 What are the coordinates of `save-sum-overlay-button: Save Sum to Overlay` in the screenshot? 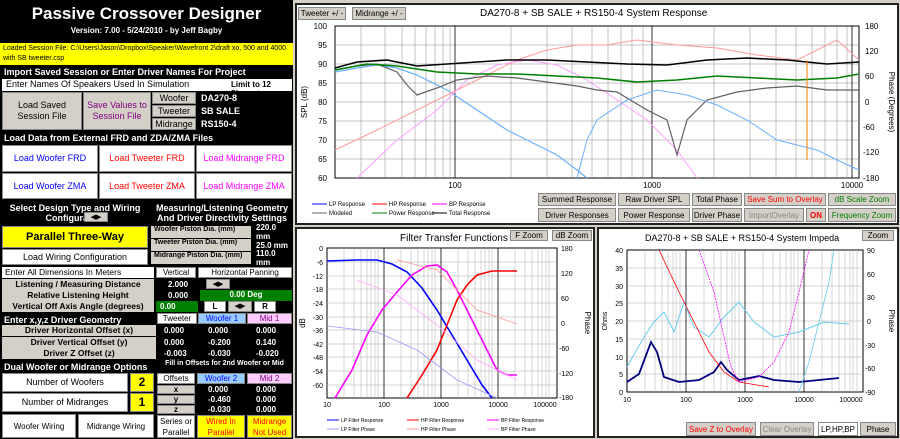 It's located at (785, 199).